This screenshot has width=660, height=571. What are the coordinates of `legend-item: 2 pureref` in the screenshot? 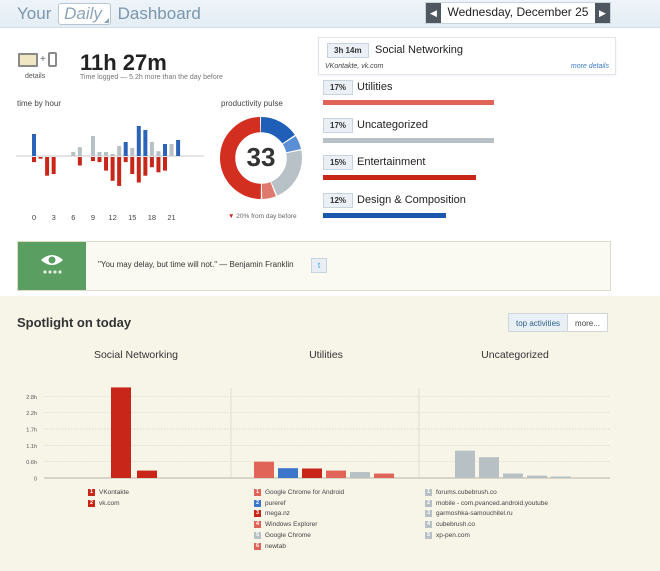 It's located at (299, 503).